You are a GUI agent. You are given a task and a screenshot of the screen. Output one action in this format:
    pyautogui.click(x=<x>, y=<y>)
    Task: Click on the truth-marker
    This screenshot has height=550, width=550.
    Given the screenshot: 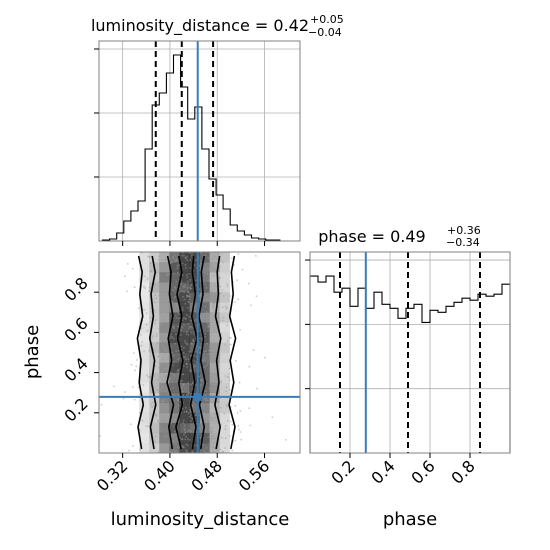 What is the action you would take?
    pyautogui.click(x=197, y=396)
    